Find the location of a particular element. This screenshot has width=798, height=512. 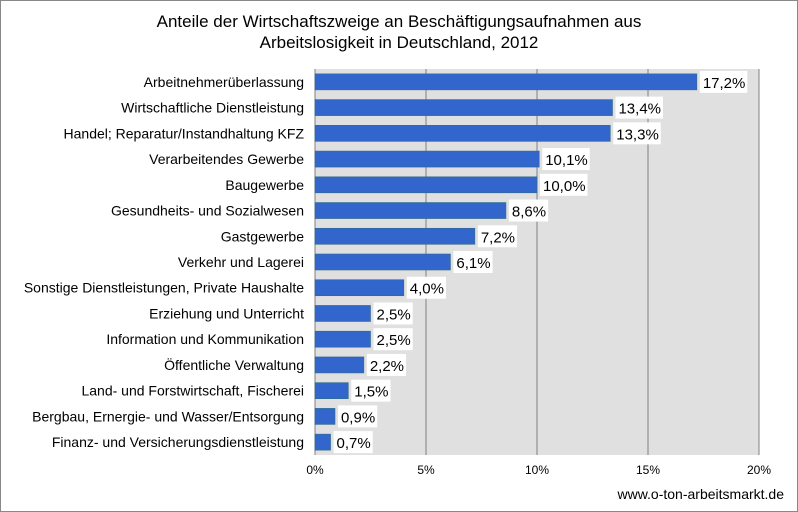

source-label: www.o-ton-arbeitsmarkt.de is located at coordinates (700, 494).